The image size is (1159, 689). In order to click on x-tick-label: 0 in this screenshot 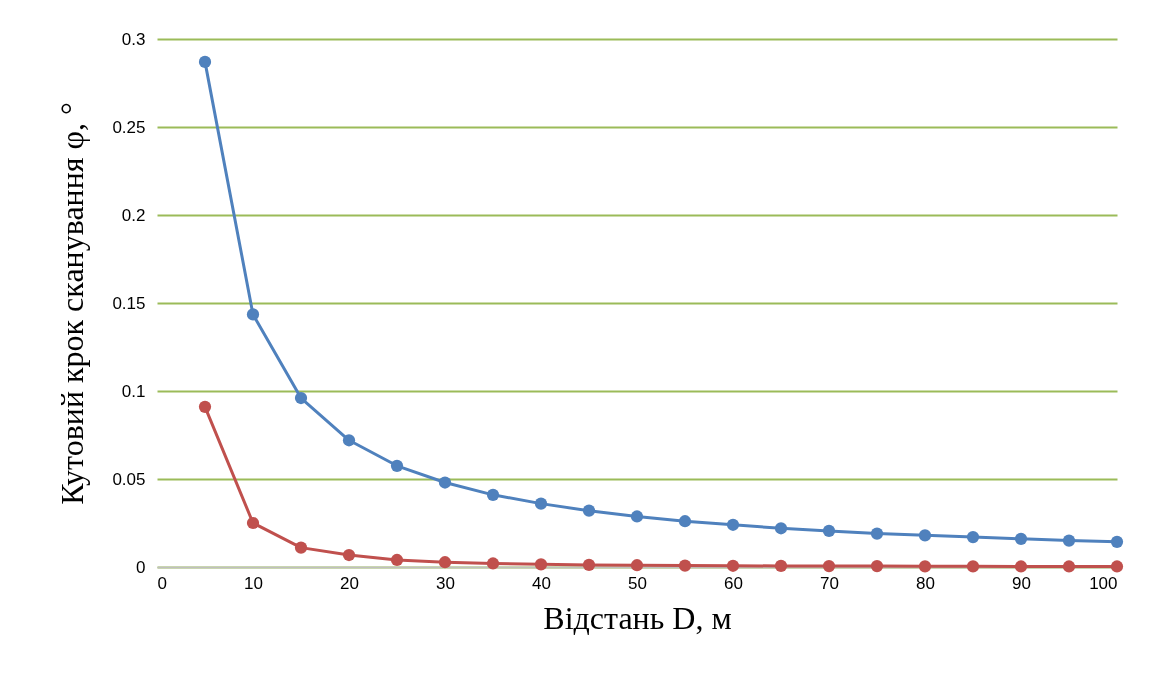, I will do `click(162, 583)`.